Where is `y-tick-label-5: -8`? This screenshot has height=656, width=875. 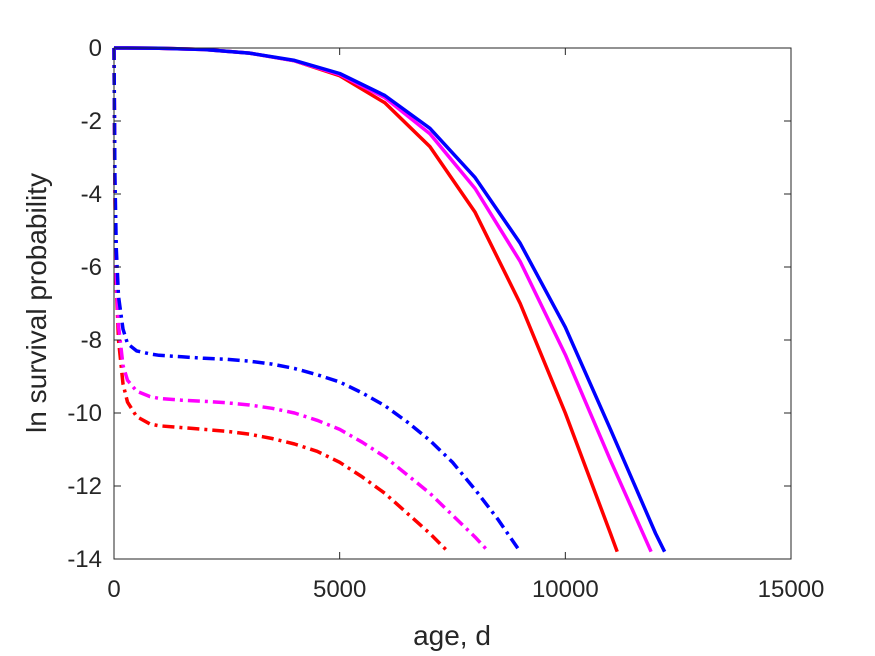
y-tick-label-5: -8 is located at coordinates (91, 340).